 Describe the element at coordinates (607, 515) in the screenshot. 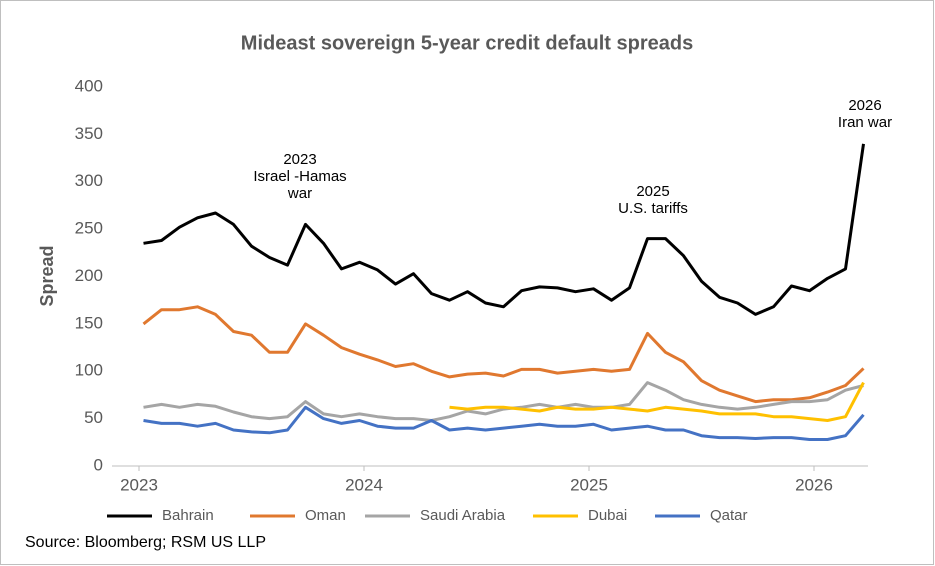

I see `legend-label: Dubai` at that location.